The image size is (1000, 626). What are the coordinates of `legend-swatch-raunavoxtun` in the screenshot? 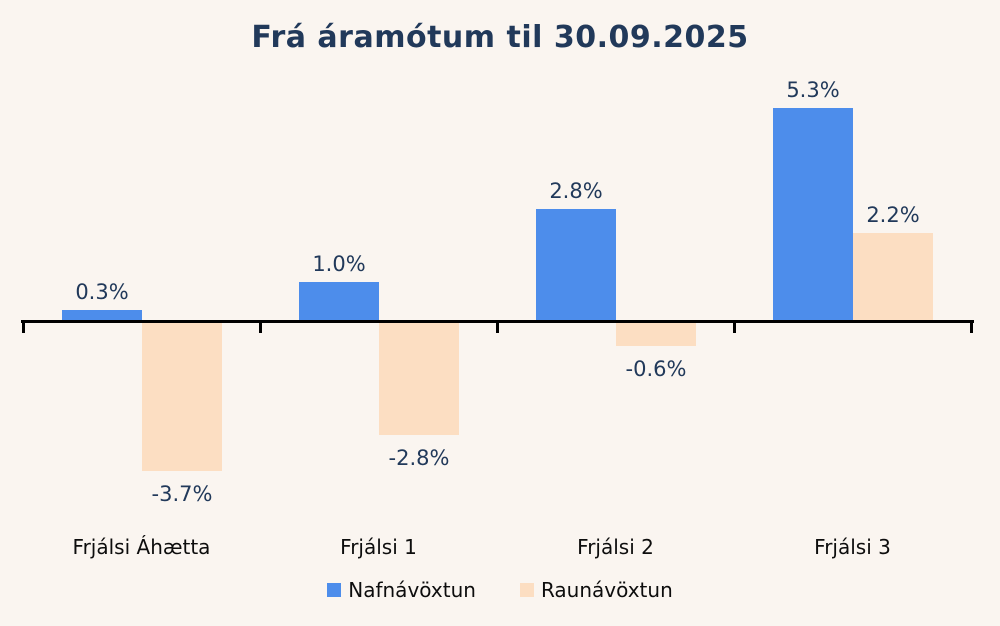 It's located at (526, 590).